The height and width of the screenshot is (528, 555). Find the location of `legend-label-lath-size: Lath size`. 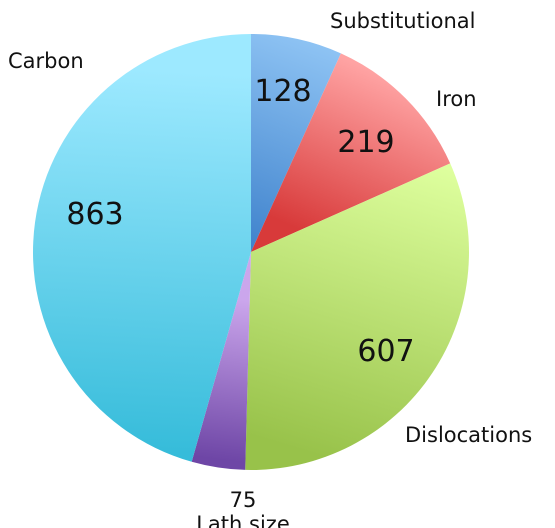

legend-label-lath-size: Lath size is located at coordinates (243, 520).